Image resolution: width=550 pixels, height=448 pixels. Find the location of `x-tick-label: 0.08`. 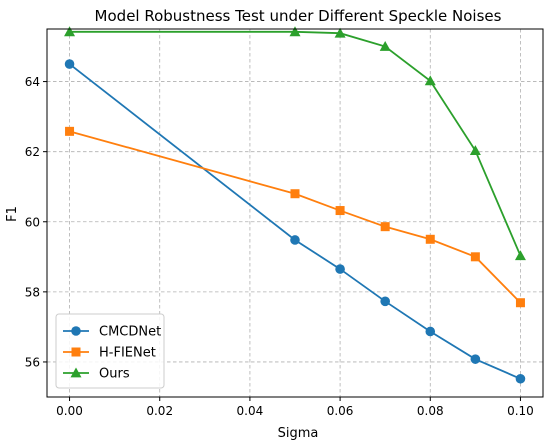

x-tick-label: 0.08 is located at coordinates (430, 411).